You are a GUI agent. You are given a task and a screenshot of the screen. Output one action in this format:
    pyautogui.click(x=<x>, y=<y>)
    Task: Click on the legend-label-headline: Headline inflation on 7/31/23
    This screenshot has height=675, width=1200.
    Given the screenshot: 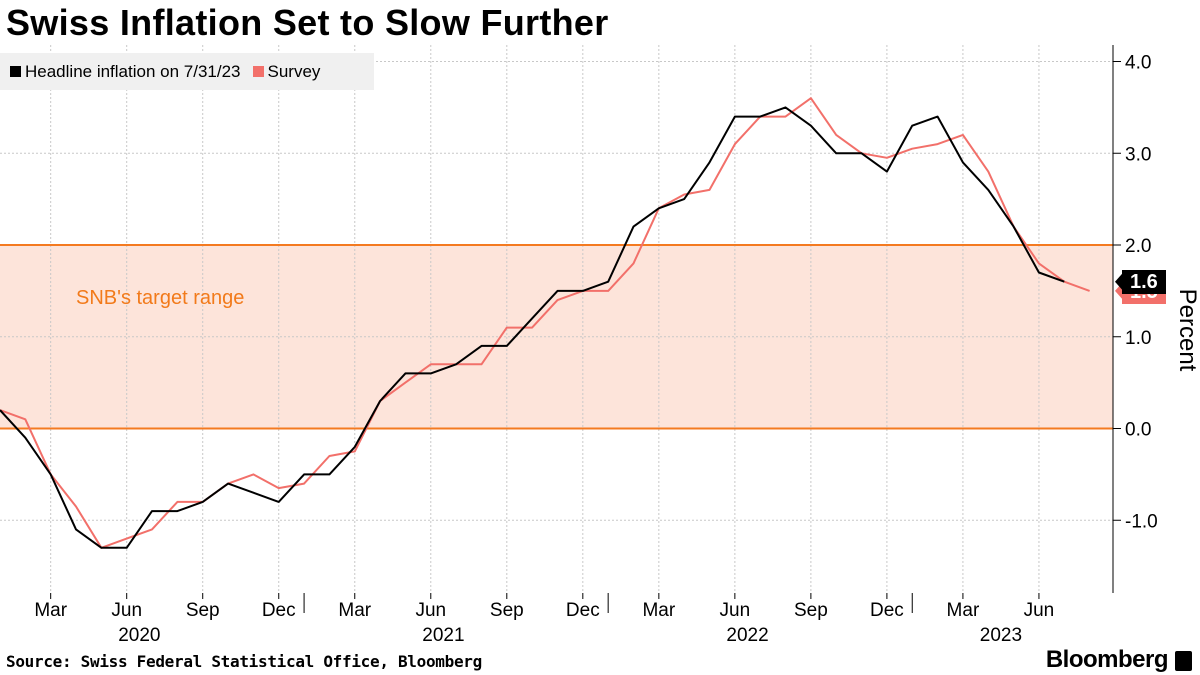 What is the action you would take?
    pyautogui.click(x=133, y=71)
    